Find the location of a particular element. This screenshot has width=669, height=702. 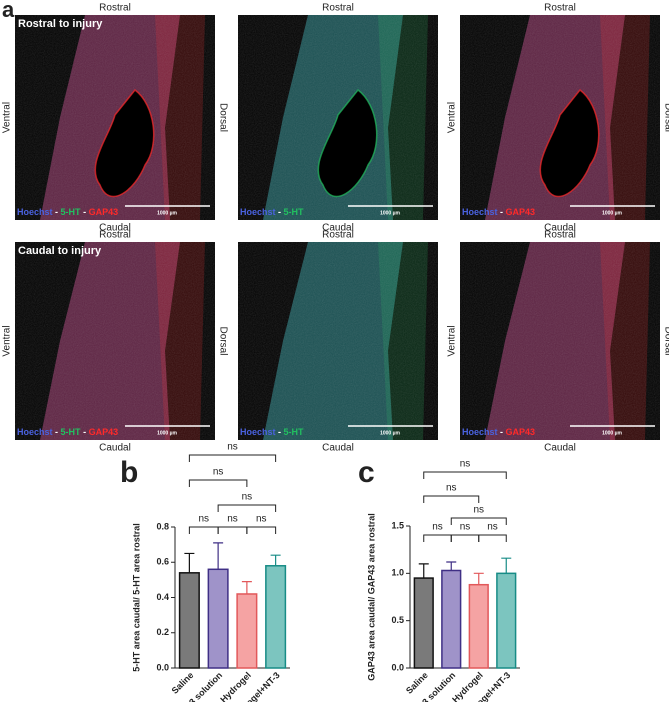

stain-legend: Hoechst - GAP43 is located at coordinates (498, 432).